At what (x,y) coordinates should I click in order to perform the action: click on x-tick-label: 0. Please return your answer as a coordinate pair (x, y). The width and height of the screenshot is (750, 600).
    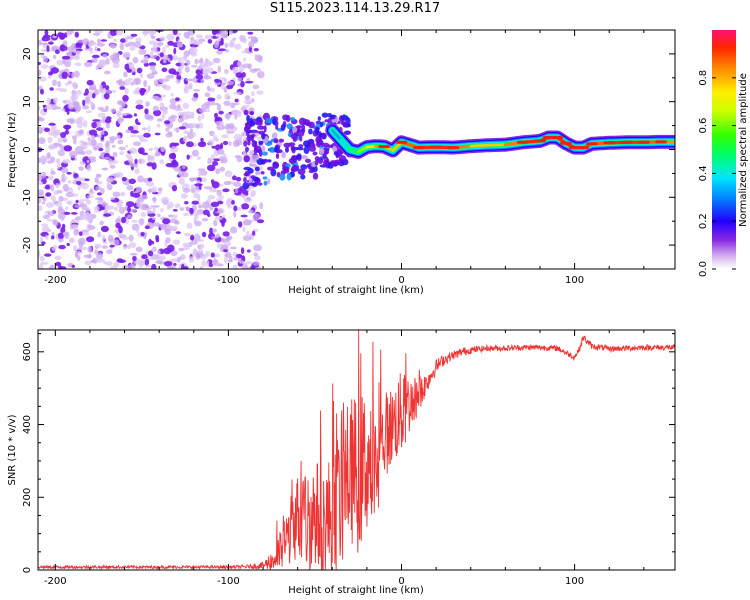
    Looking at the image, I should click on (401, 581).